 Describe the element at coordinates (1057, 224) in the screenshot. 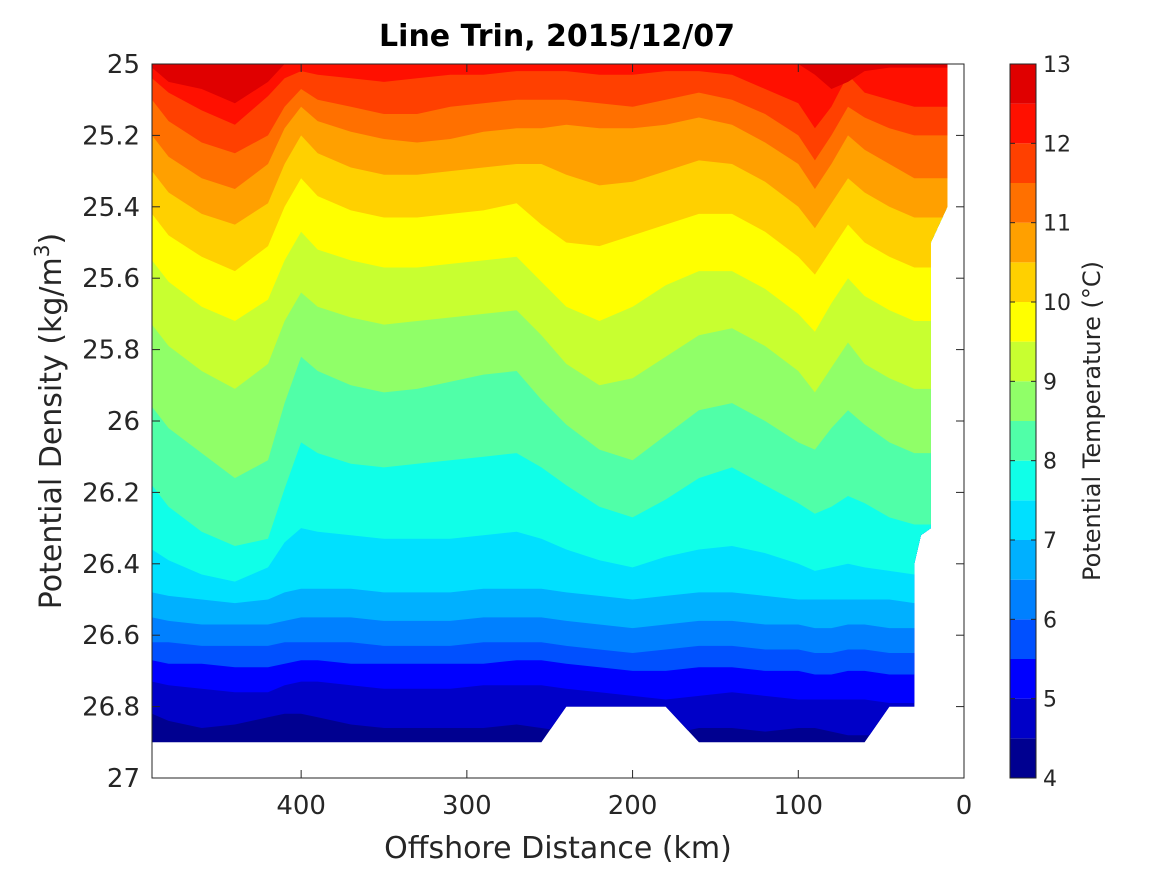

I see `colorbar-tick-label: 11` at that location.